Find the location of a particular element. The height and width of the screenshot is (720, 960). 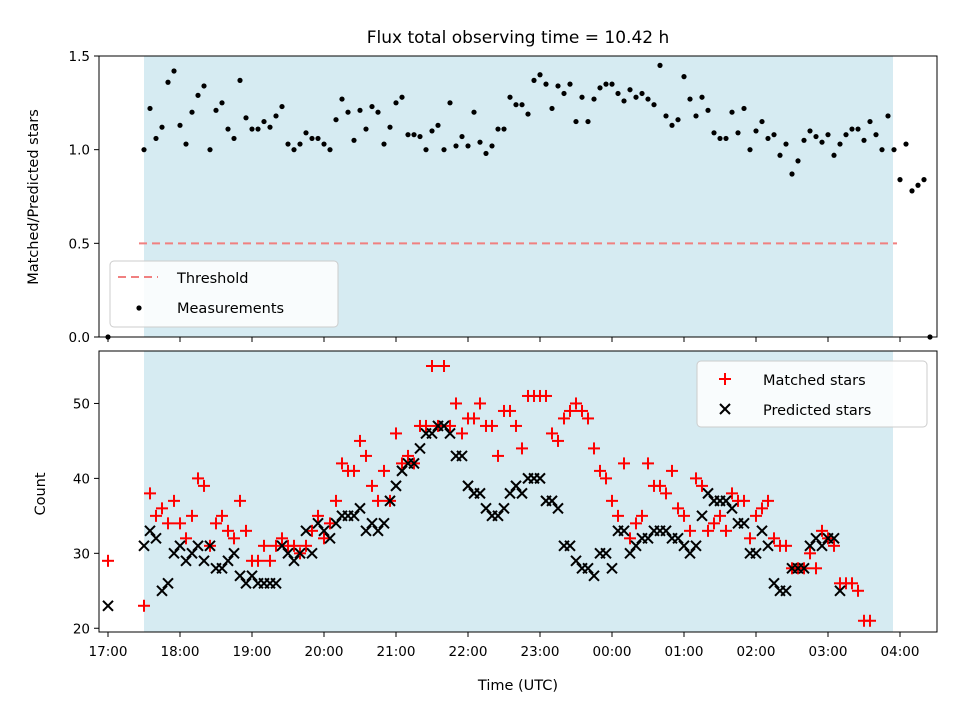

x-tick-label: 19:00 is located at coordinates (252, 652).